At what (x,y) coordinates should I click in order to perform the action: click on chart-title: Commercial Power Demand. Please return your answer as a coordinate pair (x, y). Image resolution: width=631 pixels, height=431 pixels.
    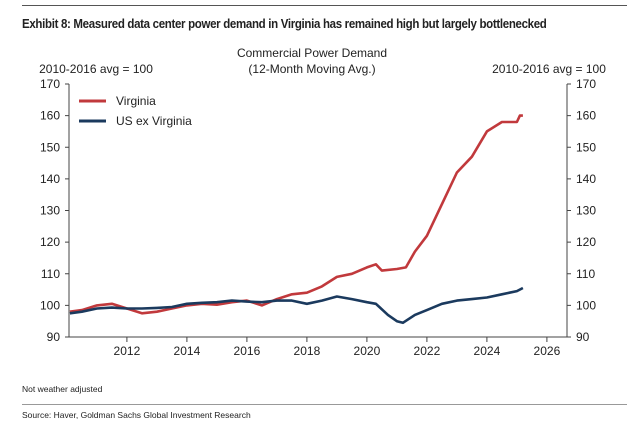
    Looking at the image, I should click on (312, 53).